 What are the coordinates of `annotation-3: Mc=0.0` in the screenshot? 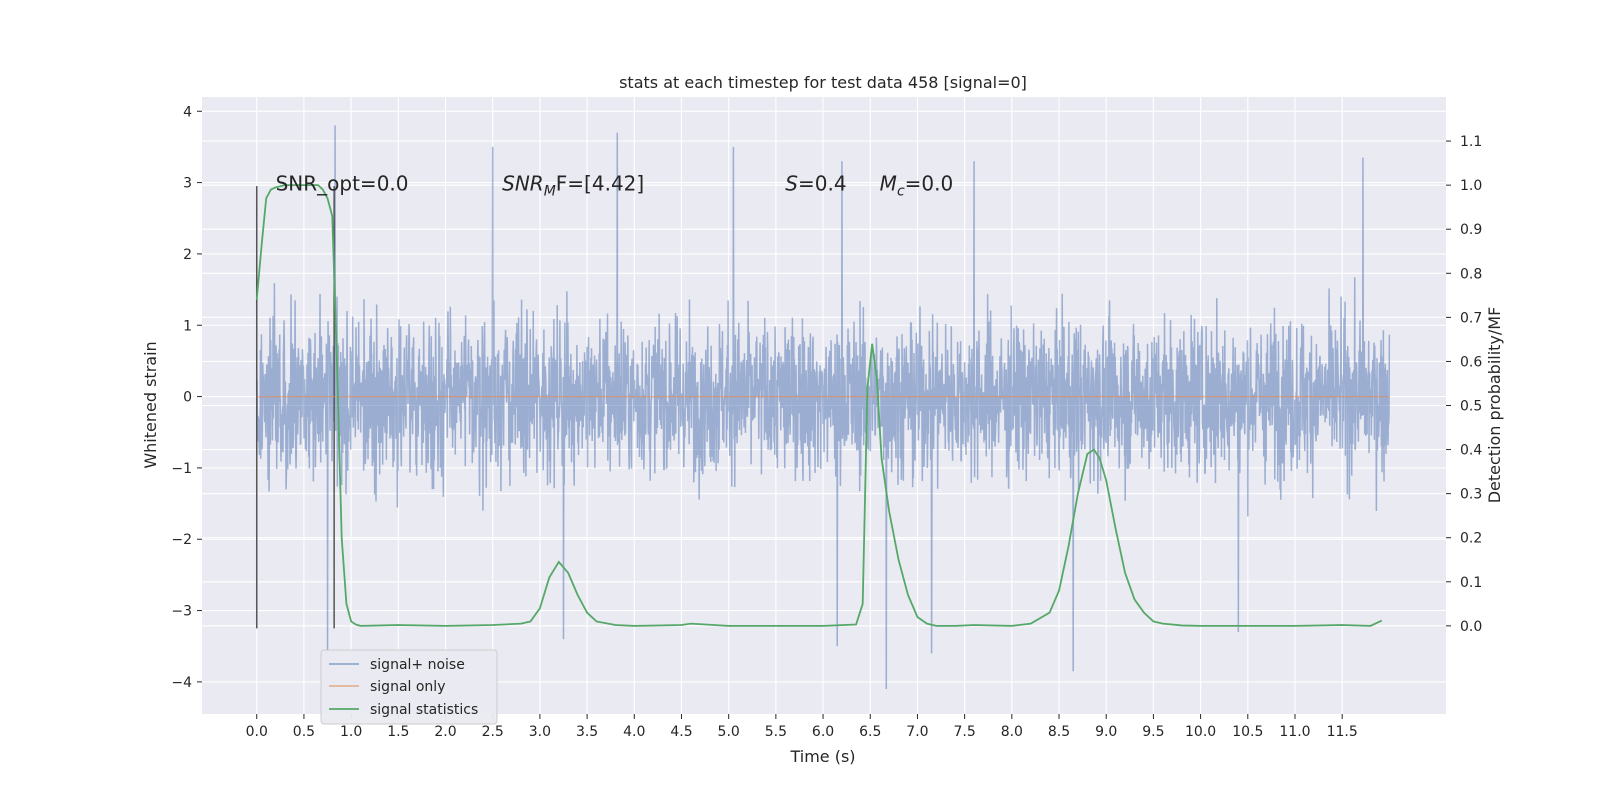 It's located at (917, 186).